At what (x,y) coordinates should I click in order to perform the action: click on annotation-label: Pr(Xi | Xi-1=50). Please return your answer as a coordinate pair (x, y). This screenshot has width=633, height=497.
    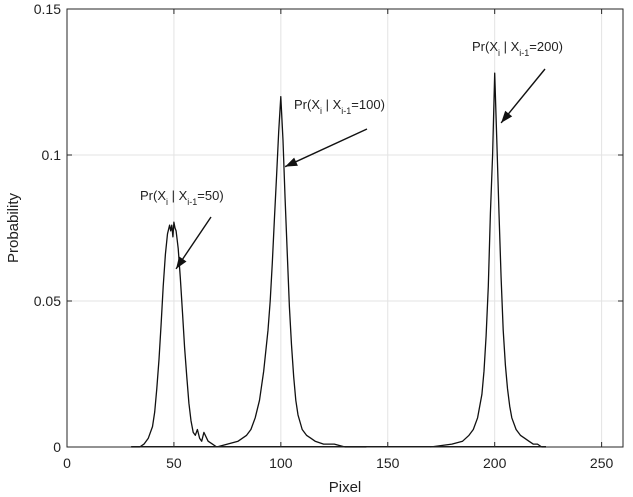
    Looking at the image, I should click on (182, 197).